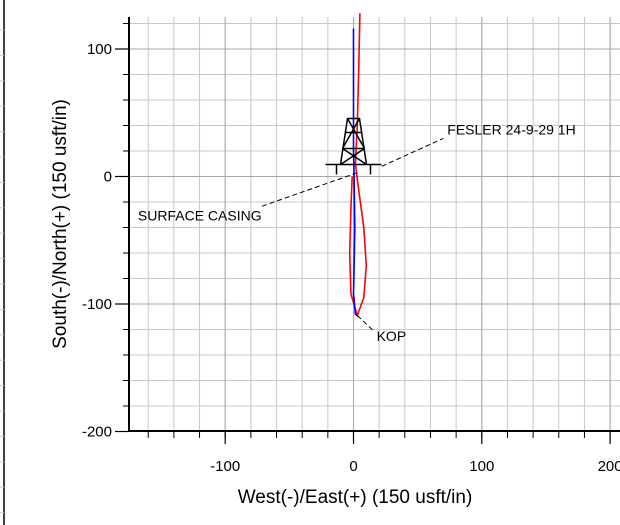  I want to click on rig-symbol-icon, so click(353, 146).